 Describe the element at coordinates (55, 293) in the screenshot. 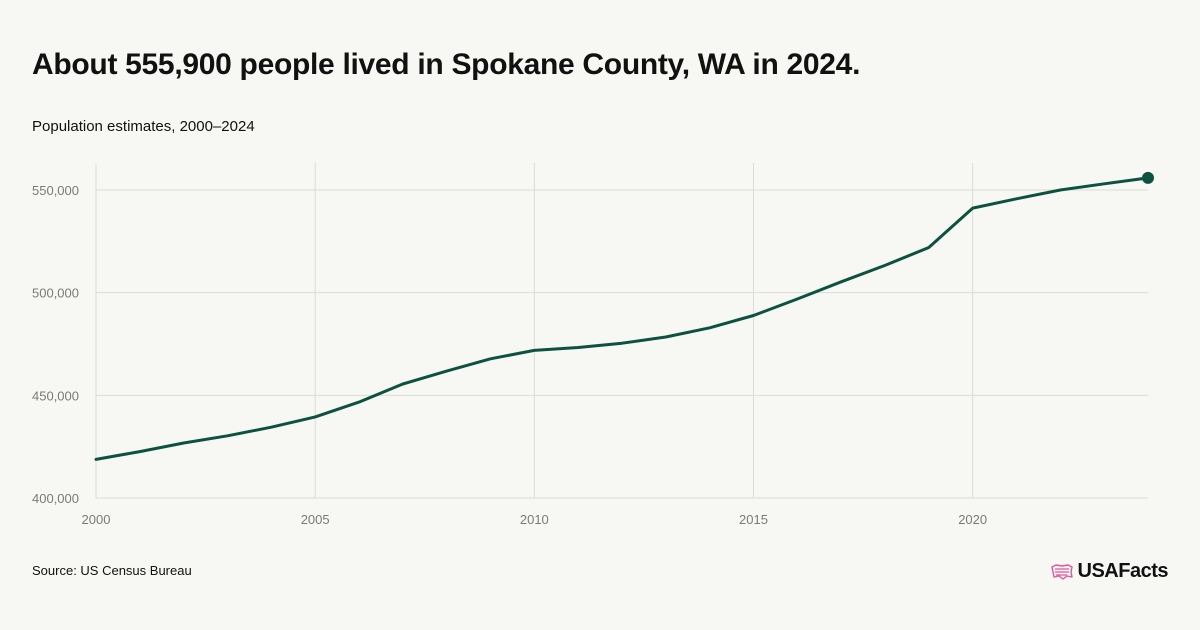

I see `y-tick-label: 500,000` at that location.